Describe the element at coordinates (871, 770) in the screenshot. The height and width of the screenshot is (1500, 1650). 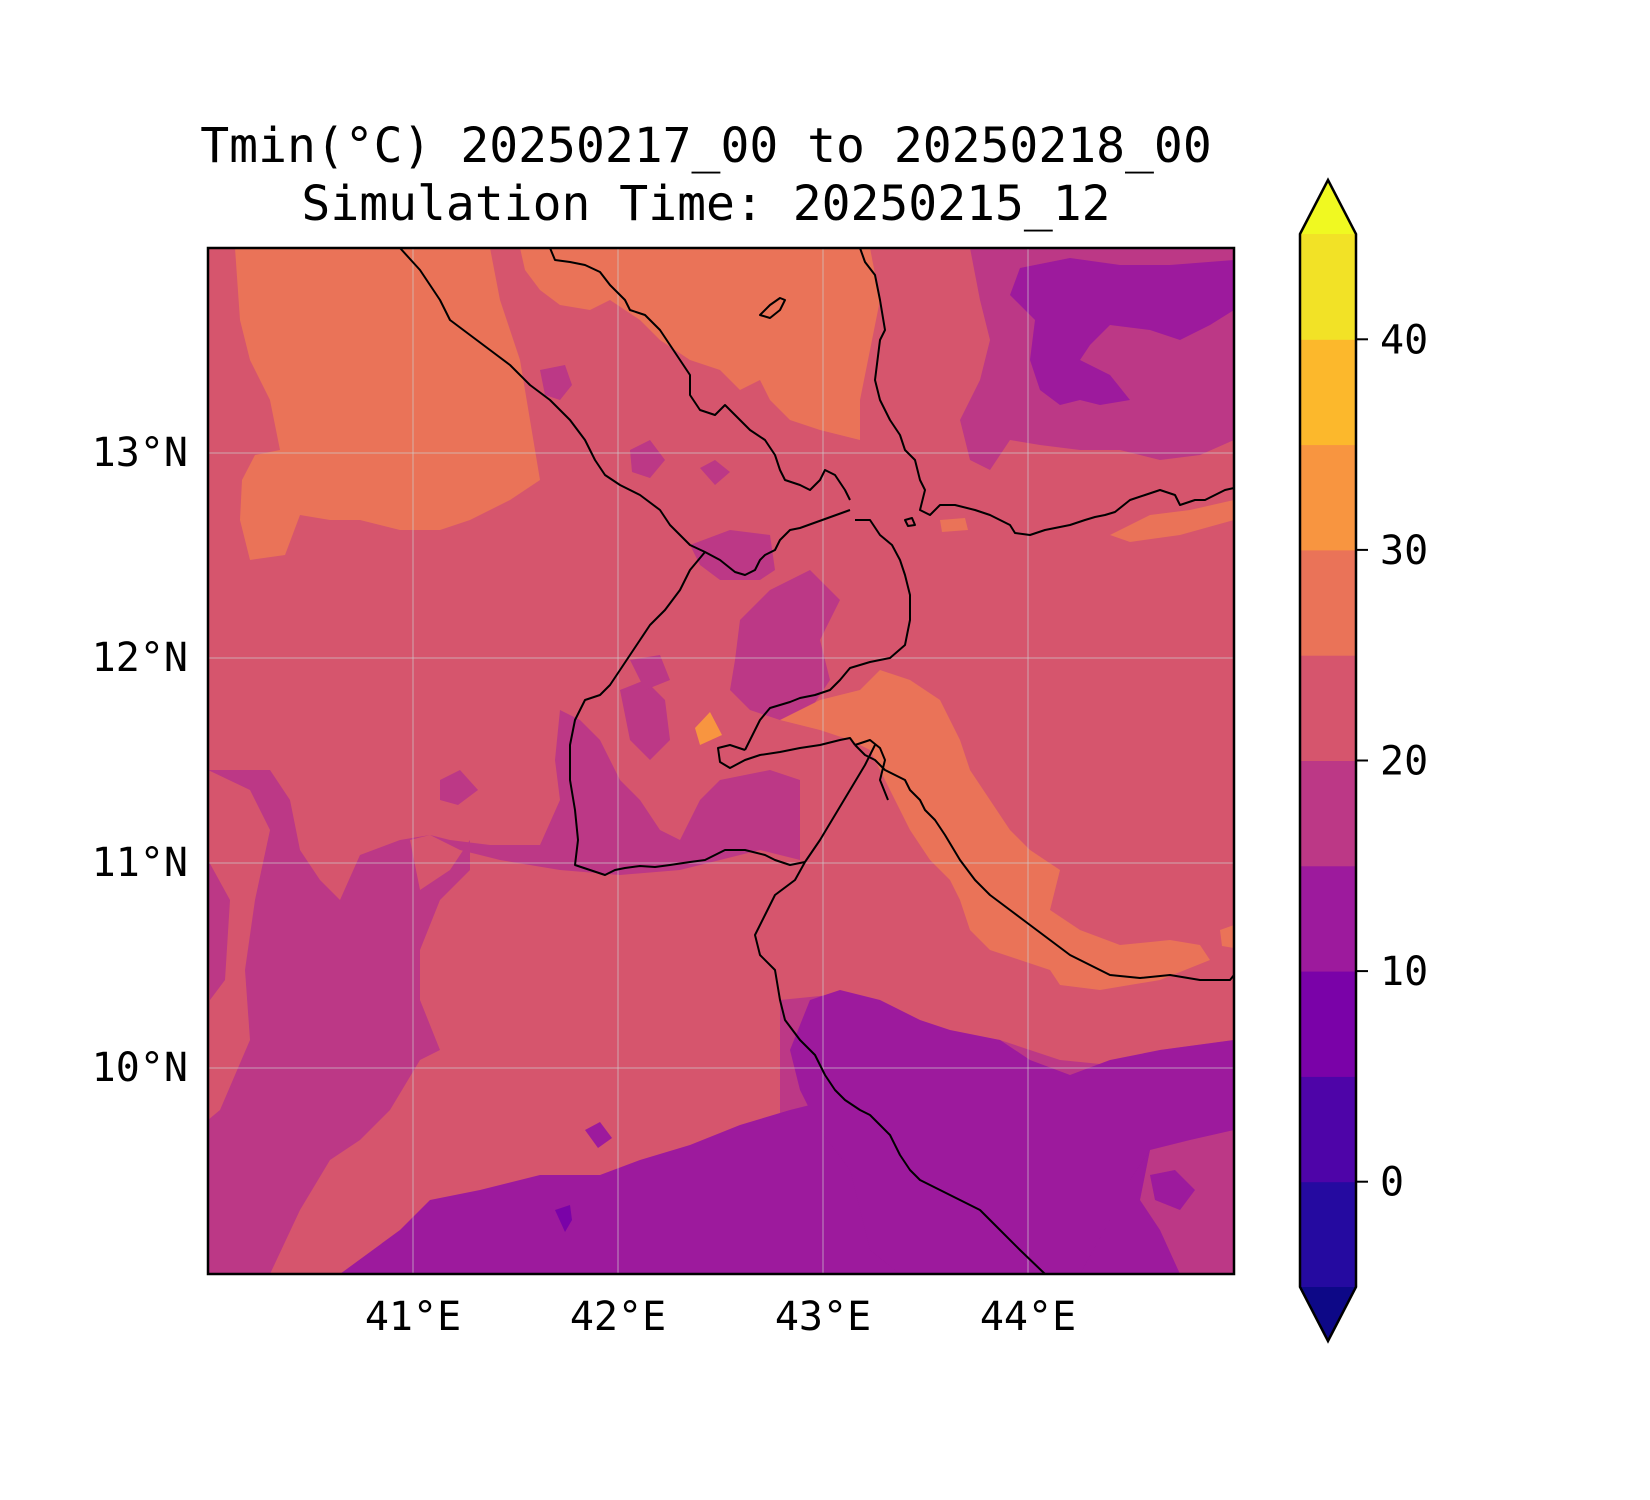
I see `coastline-gulf-south` at that location.